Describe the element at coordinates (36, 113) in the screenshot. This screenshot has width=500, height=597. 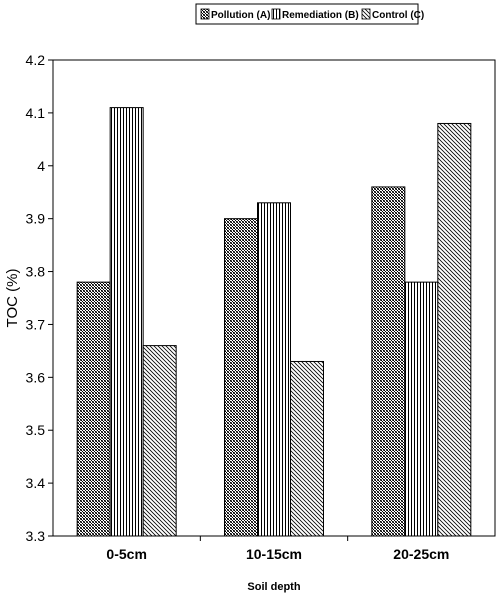
I see `y-tick-label: 4.1` at that location.